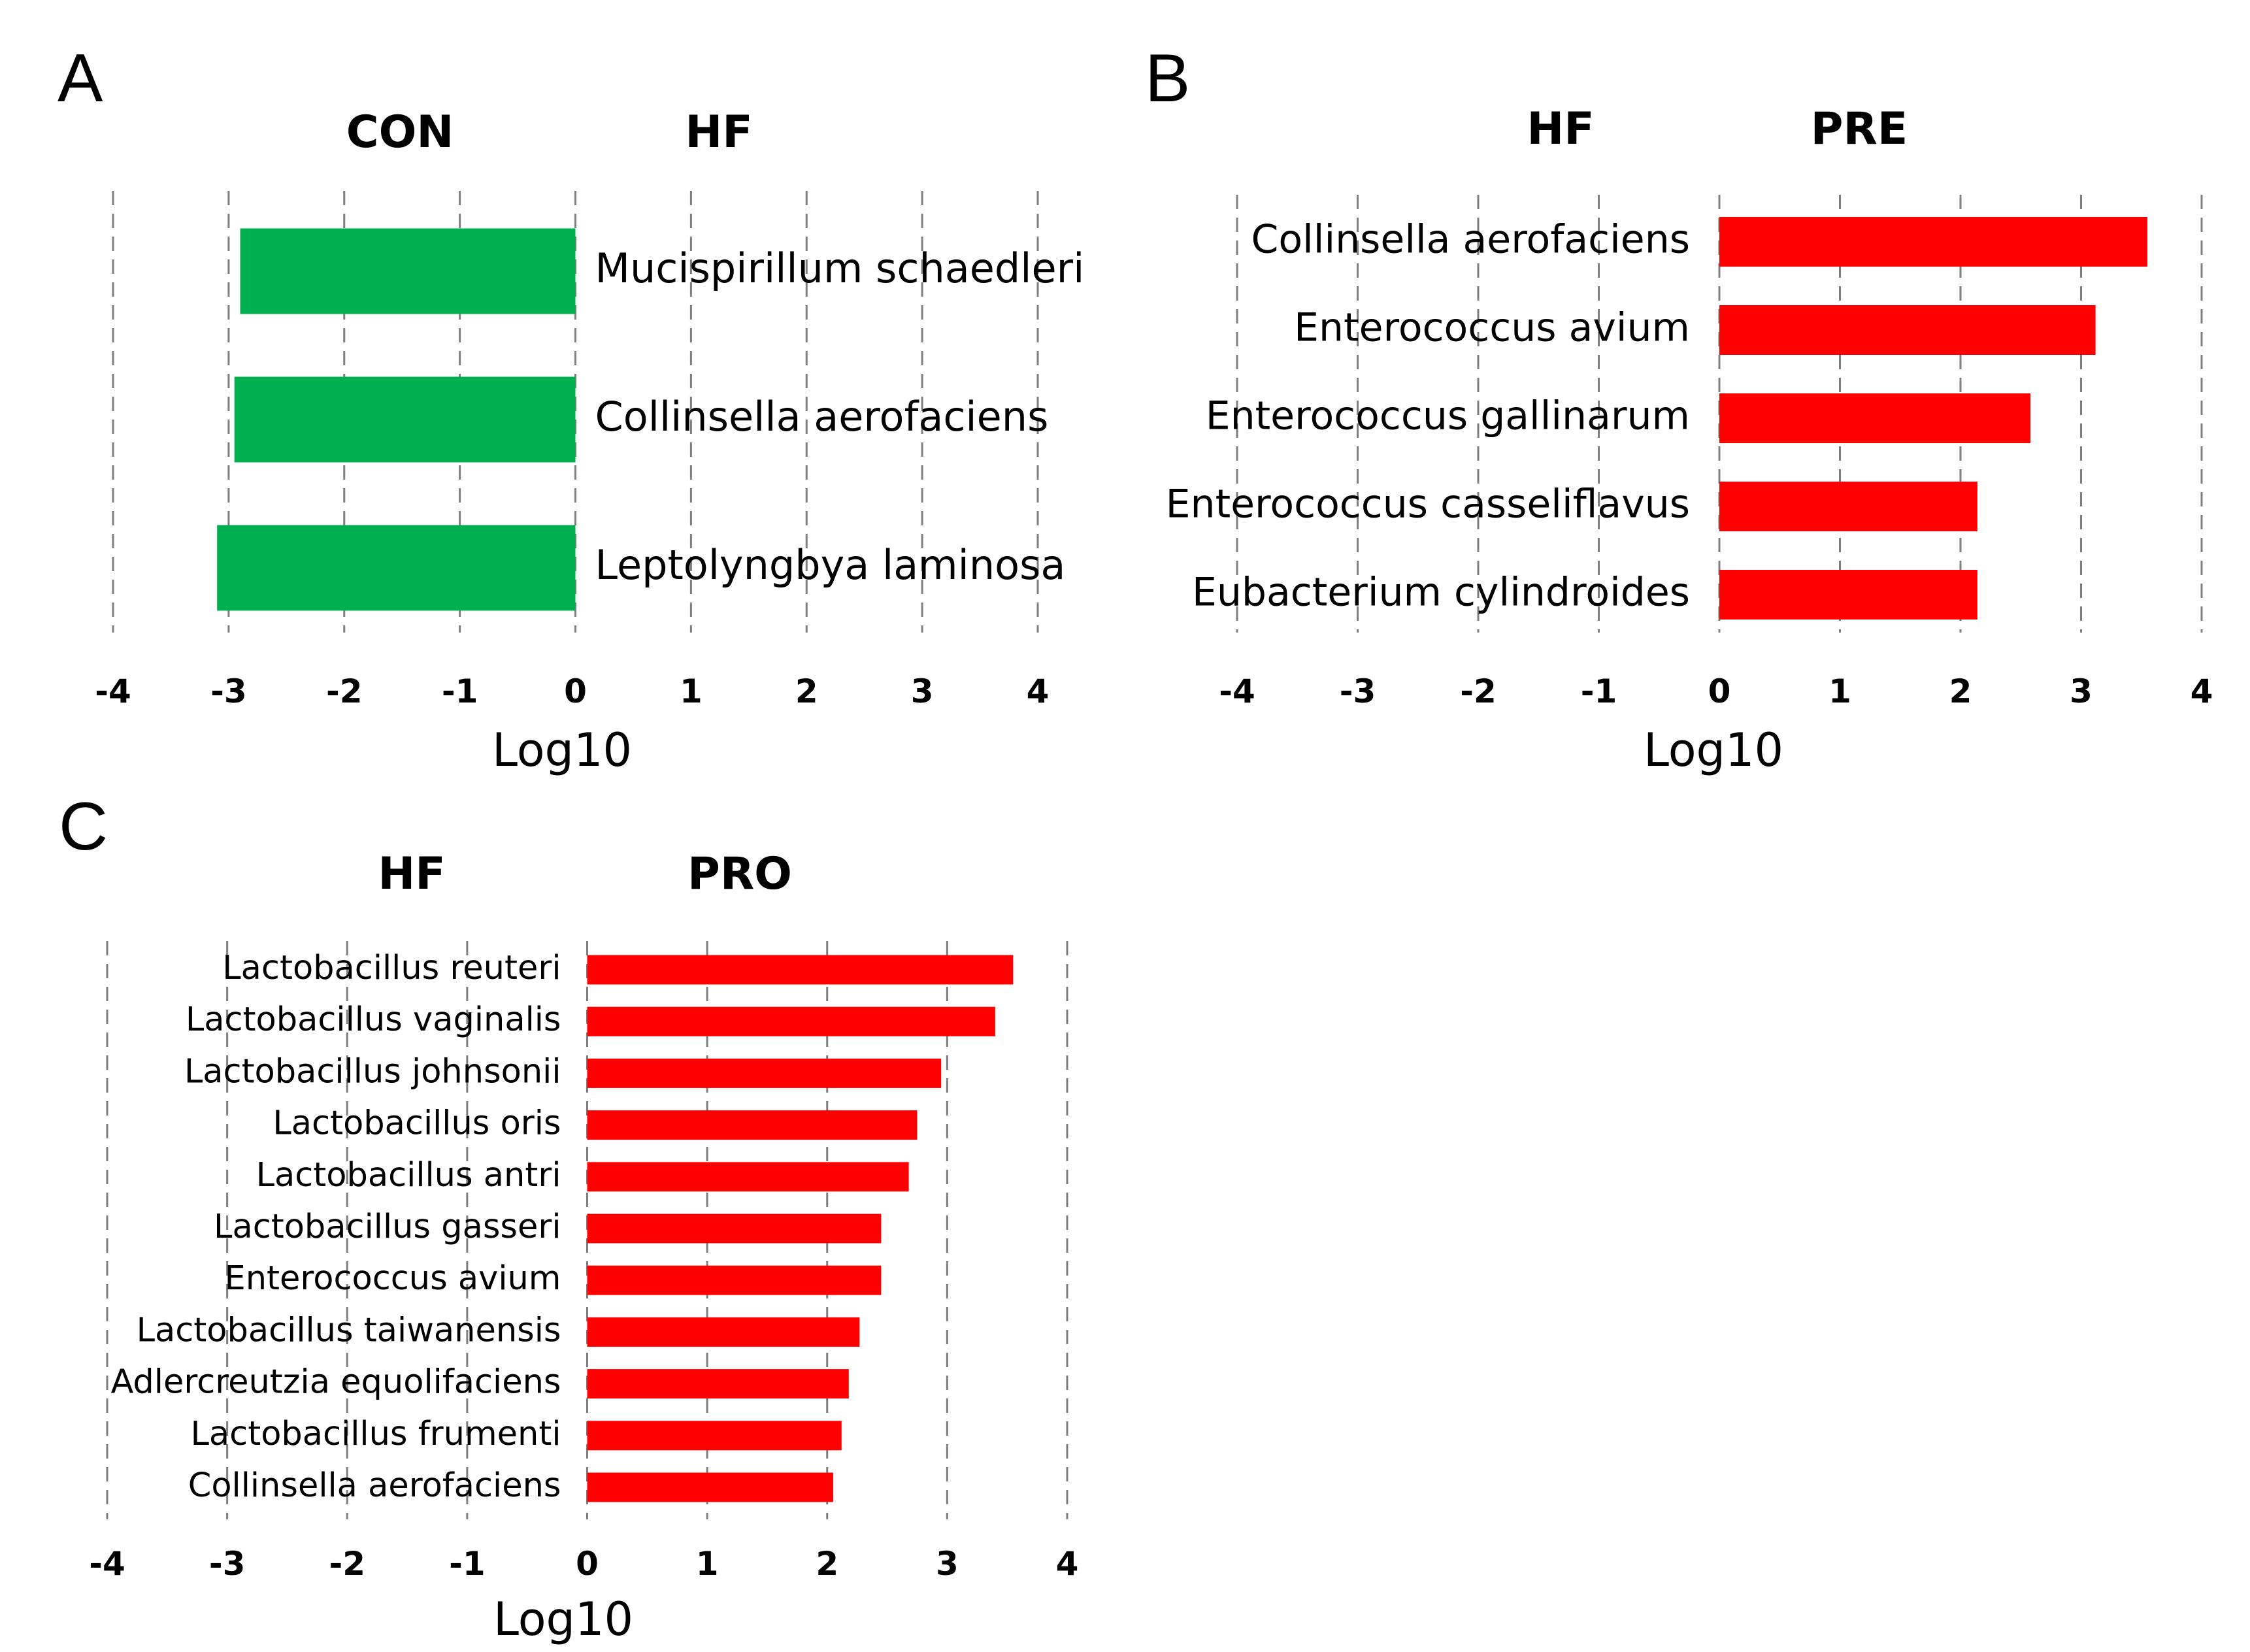 The width and height of the screenshot is (2250, 1652). Describe the element at coordinates (1167, 78) in the screenshot. I see `panel-letter: B` at that location.